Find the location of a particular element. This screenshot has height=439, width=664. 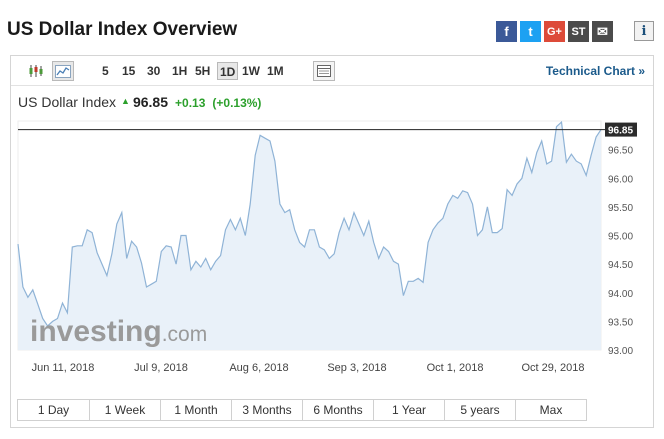

range-max: Max is located at coordinates (550, 410).